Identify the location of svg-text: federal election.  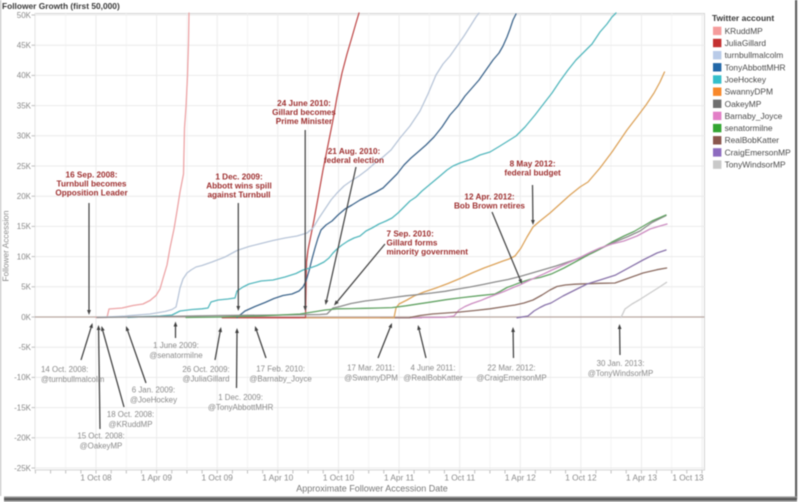
(354, 160).